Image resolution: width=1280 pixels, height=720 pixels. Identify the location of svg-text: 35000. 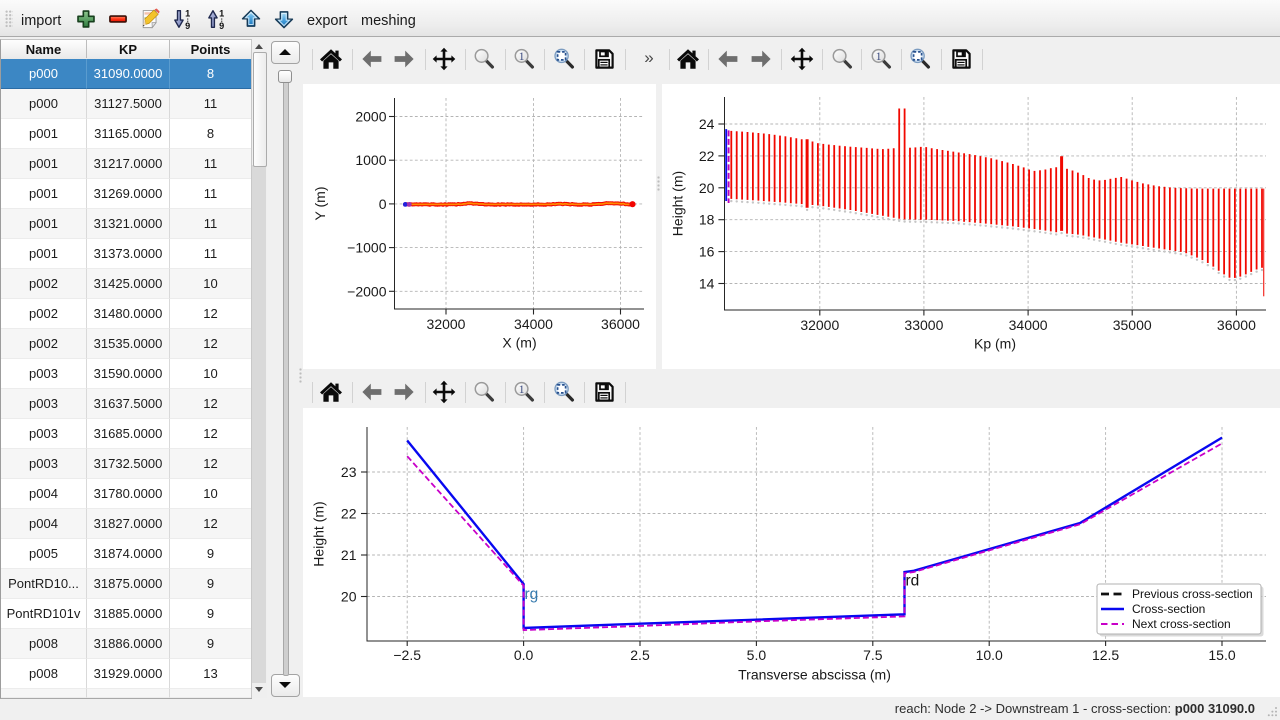
(1132, 325).